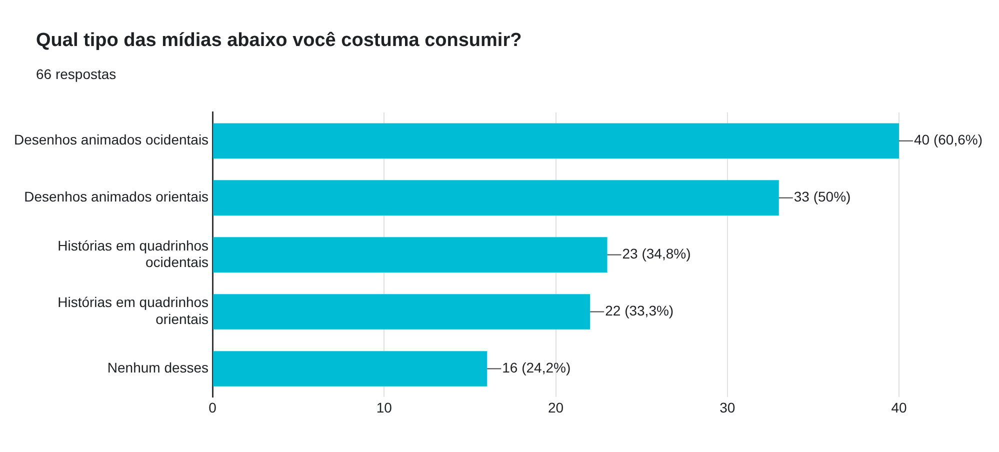  What do you see at coordinates (656, 254) in the screenshot?
I see `data-label: 23 (34,8%)` at bounding box center [656, 254].